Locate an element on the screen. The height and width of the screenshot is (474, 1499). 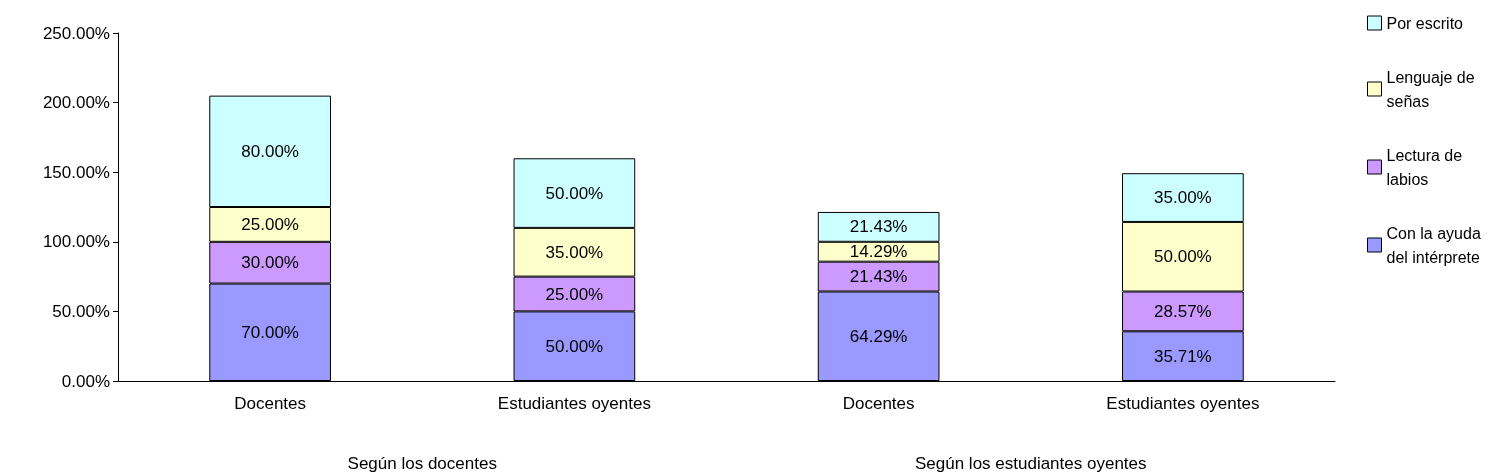
legend-label: Lenguaje de señas is located at coordinates (1433, 89).